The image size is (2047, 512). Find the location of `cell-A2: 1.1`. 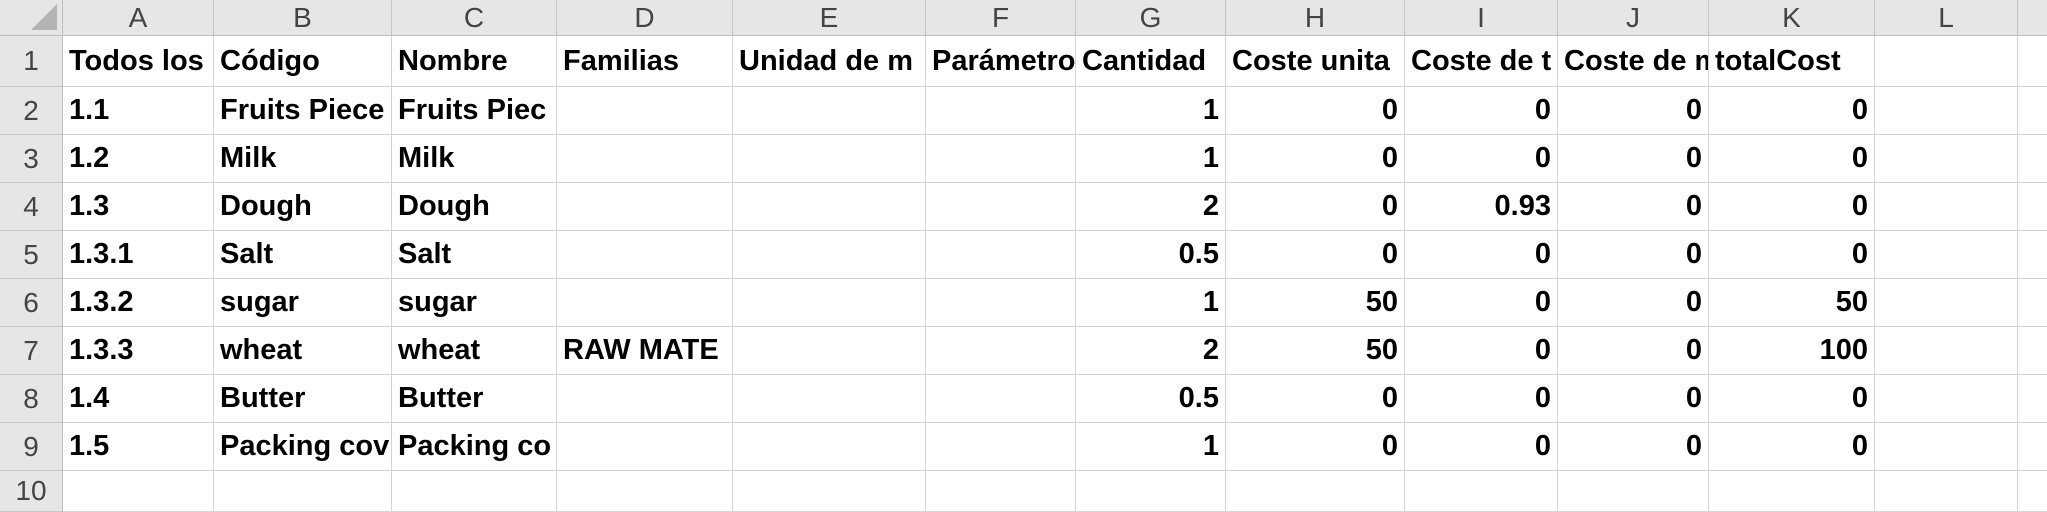

cell-A2: 1.1 is located at coordinates (138, 111).